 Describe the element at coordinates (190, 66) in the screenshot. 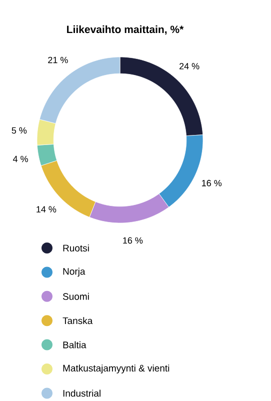

I see `data-label: 24 %` at that location.